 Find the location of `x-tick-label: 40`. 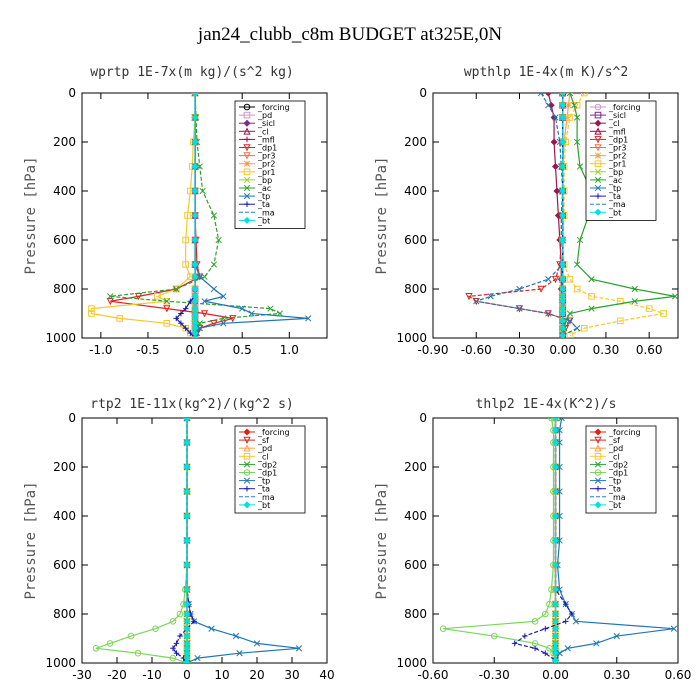

x-tick-label: 40 is located at coordinates (326, 675).